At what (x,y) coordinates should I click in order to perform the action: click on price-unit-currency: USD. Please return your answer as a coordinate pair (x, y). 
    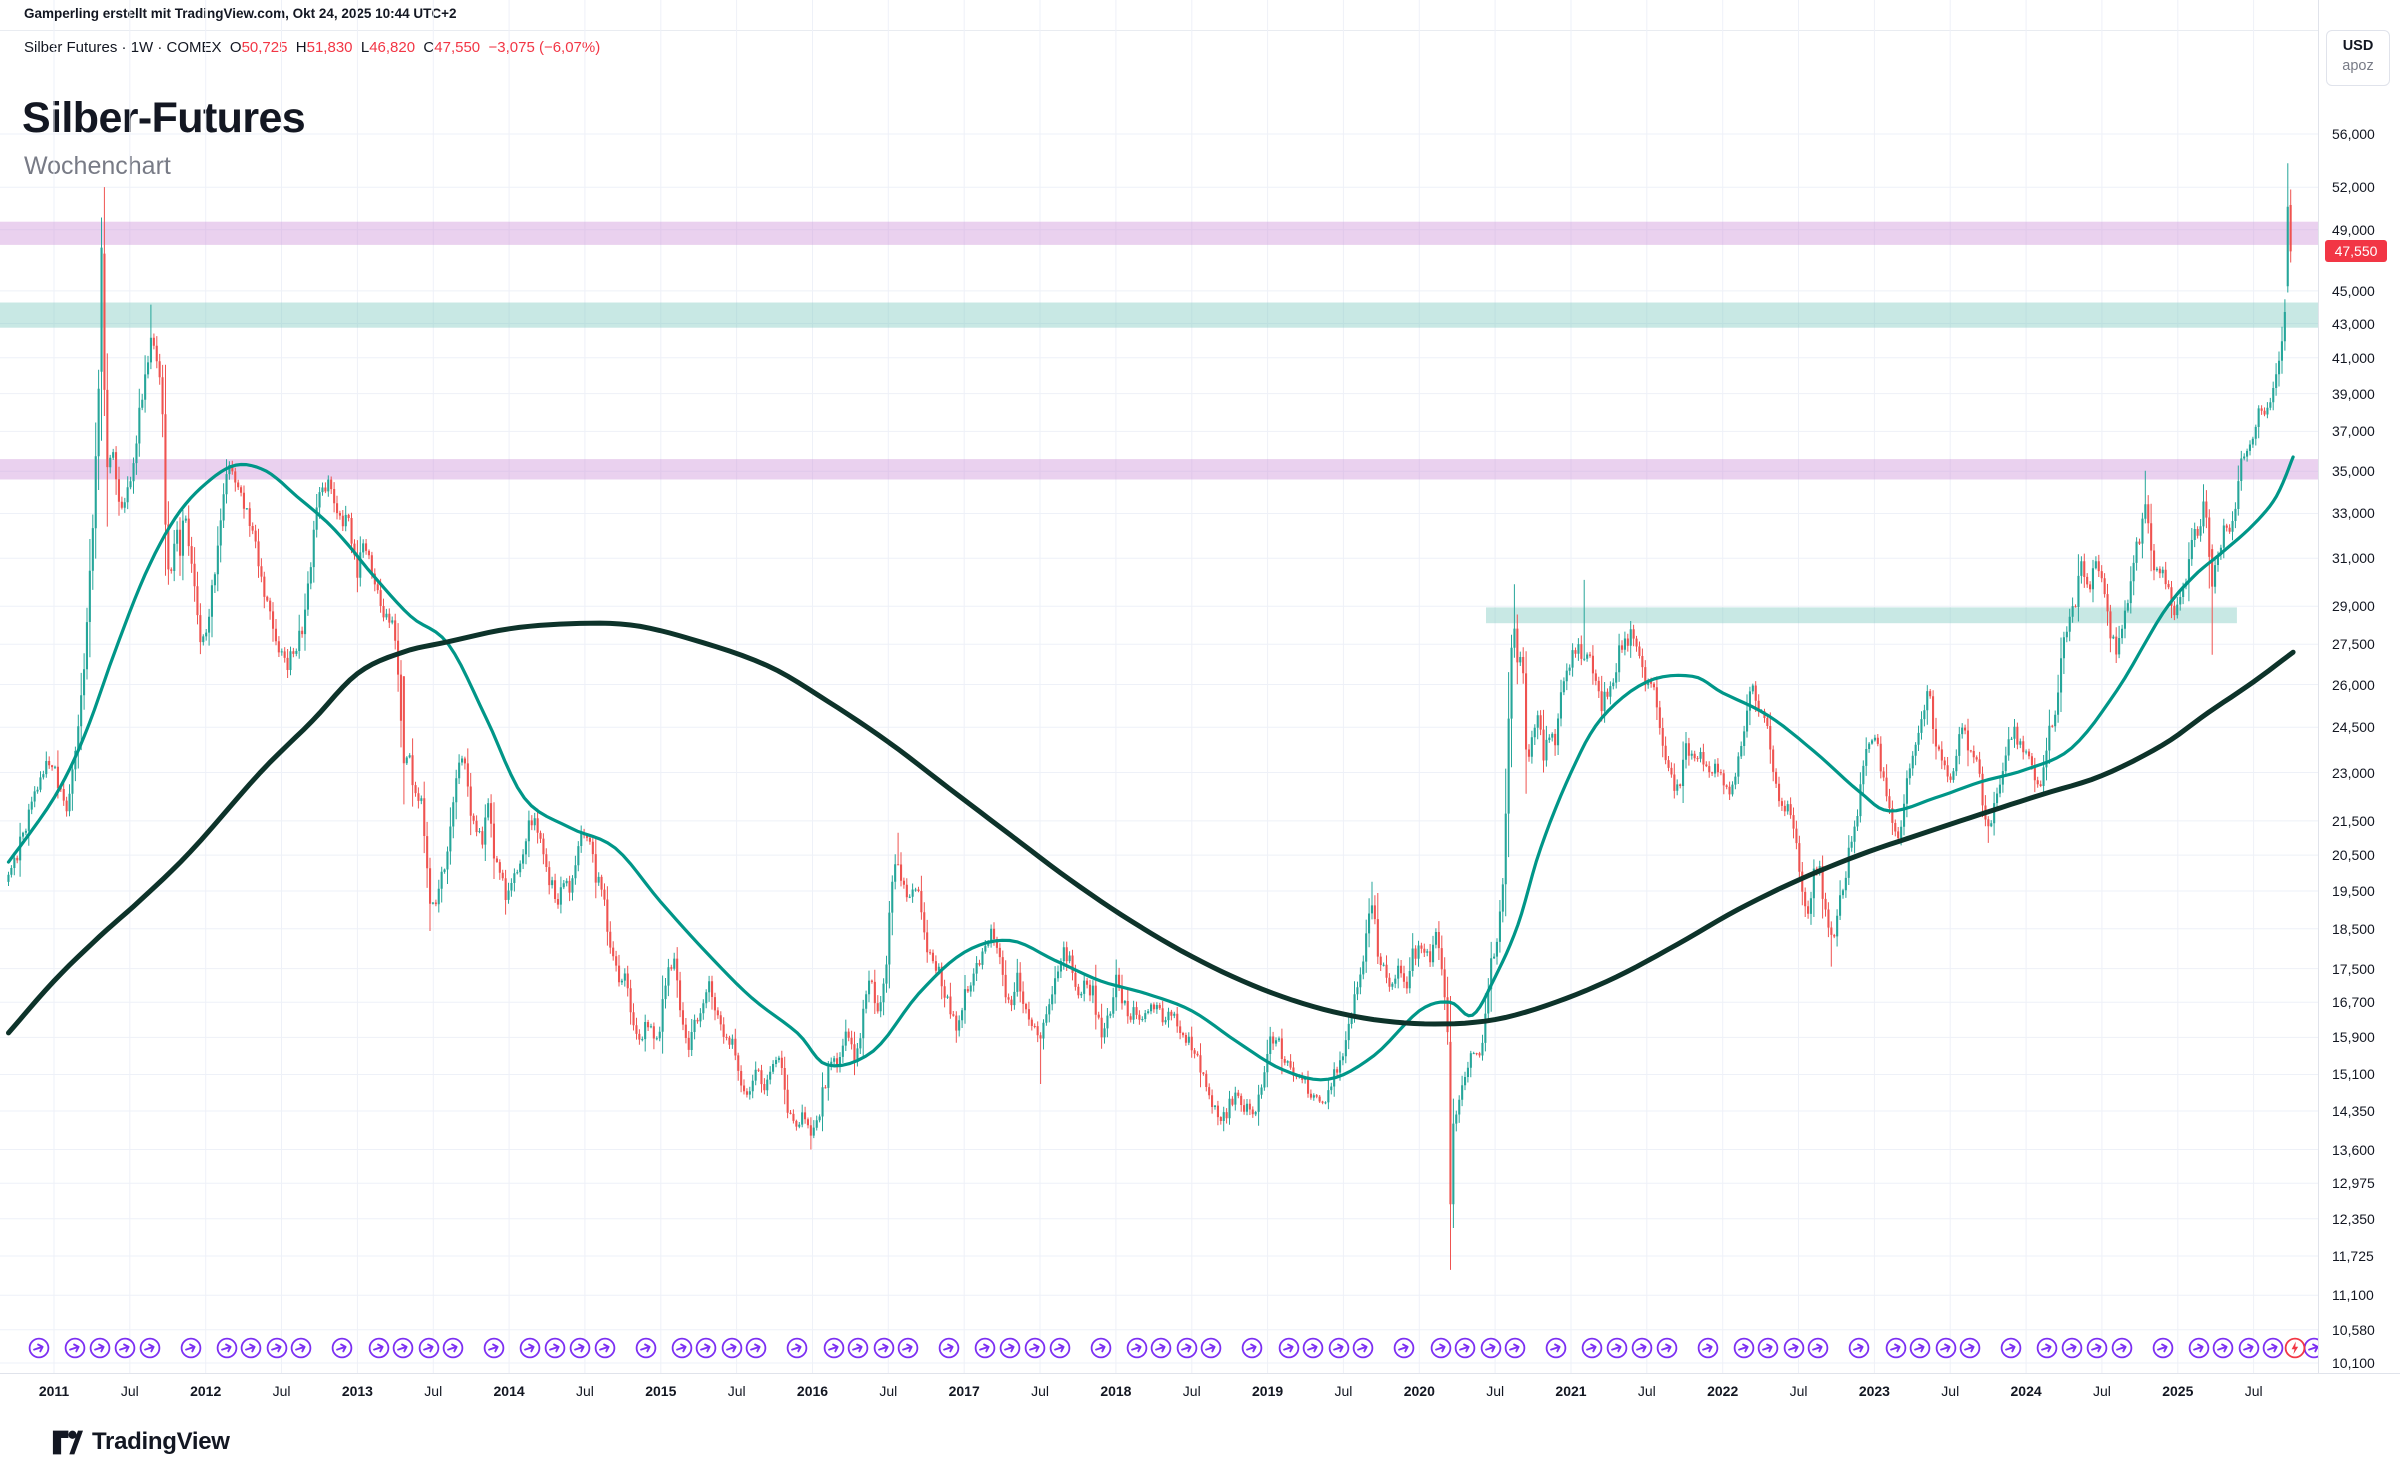
    Looking at the image, I should click on (2358, 46).